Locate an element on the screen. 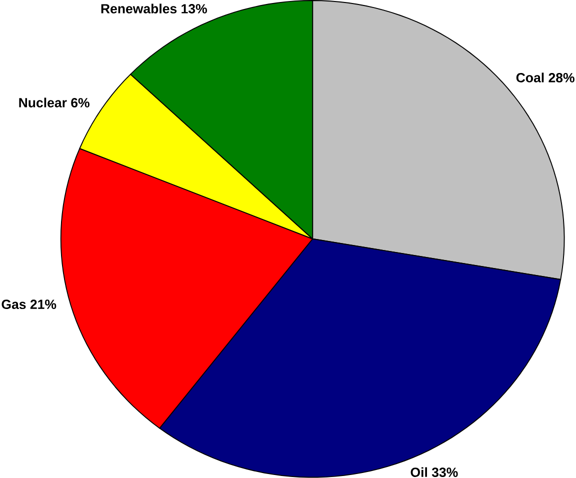 This screenshot has height=478, width=576. data-label: 21% is located at coordinates (43, 304).